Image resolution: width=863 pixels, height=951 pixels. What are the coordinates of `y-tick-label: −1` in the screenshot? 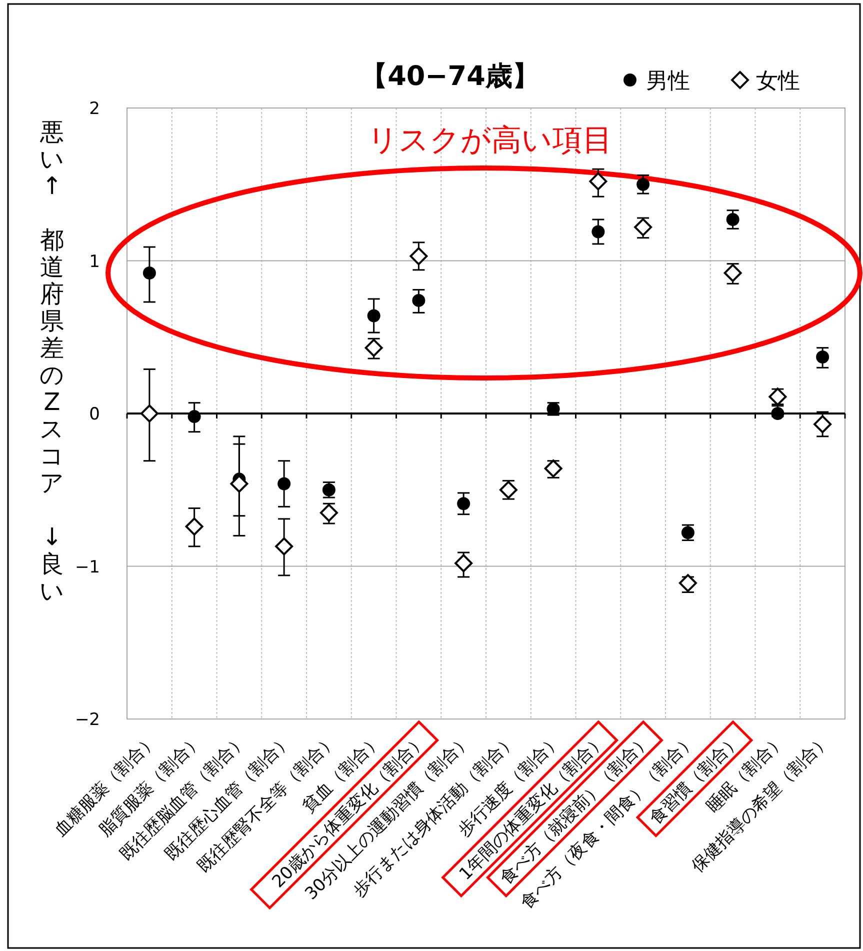 It's located at (87, 567).